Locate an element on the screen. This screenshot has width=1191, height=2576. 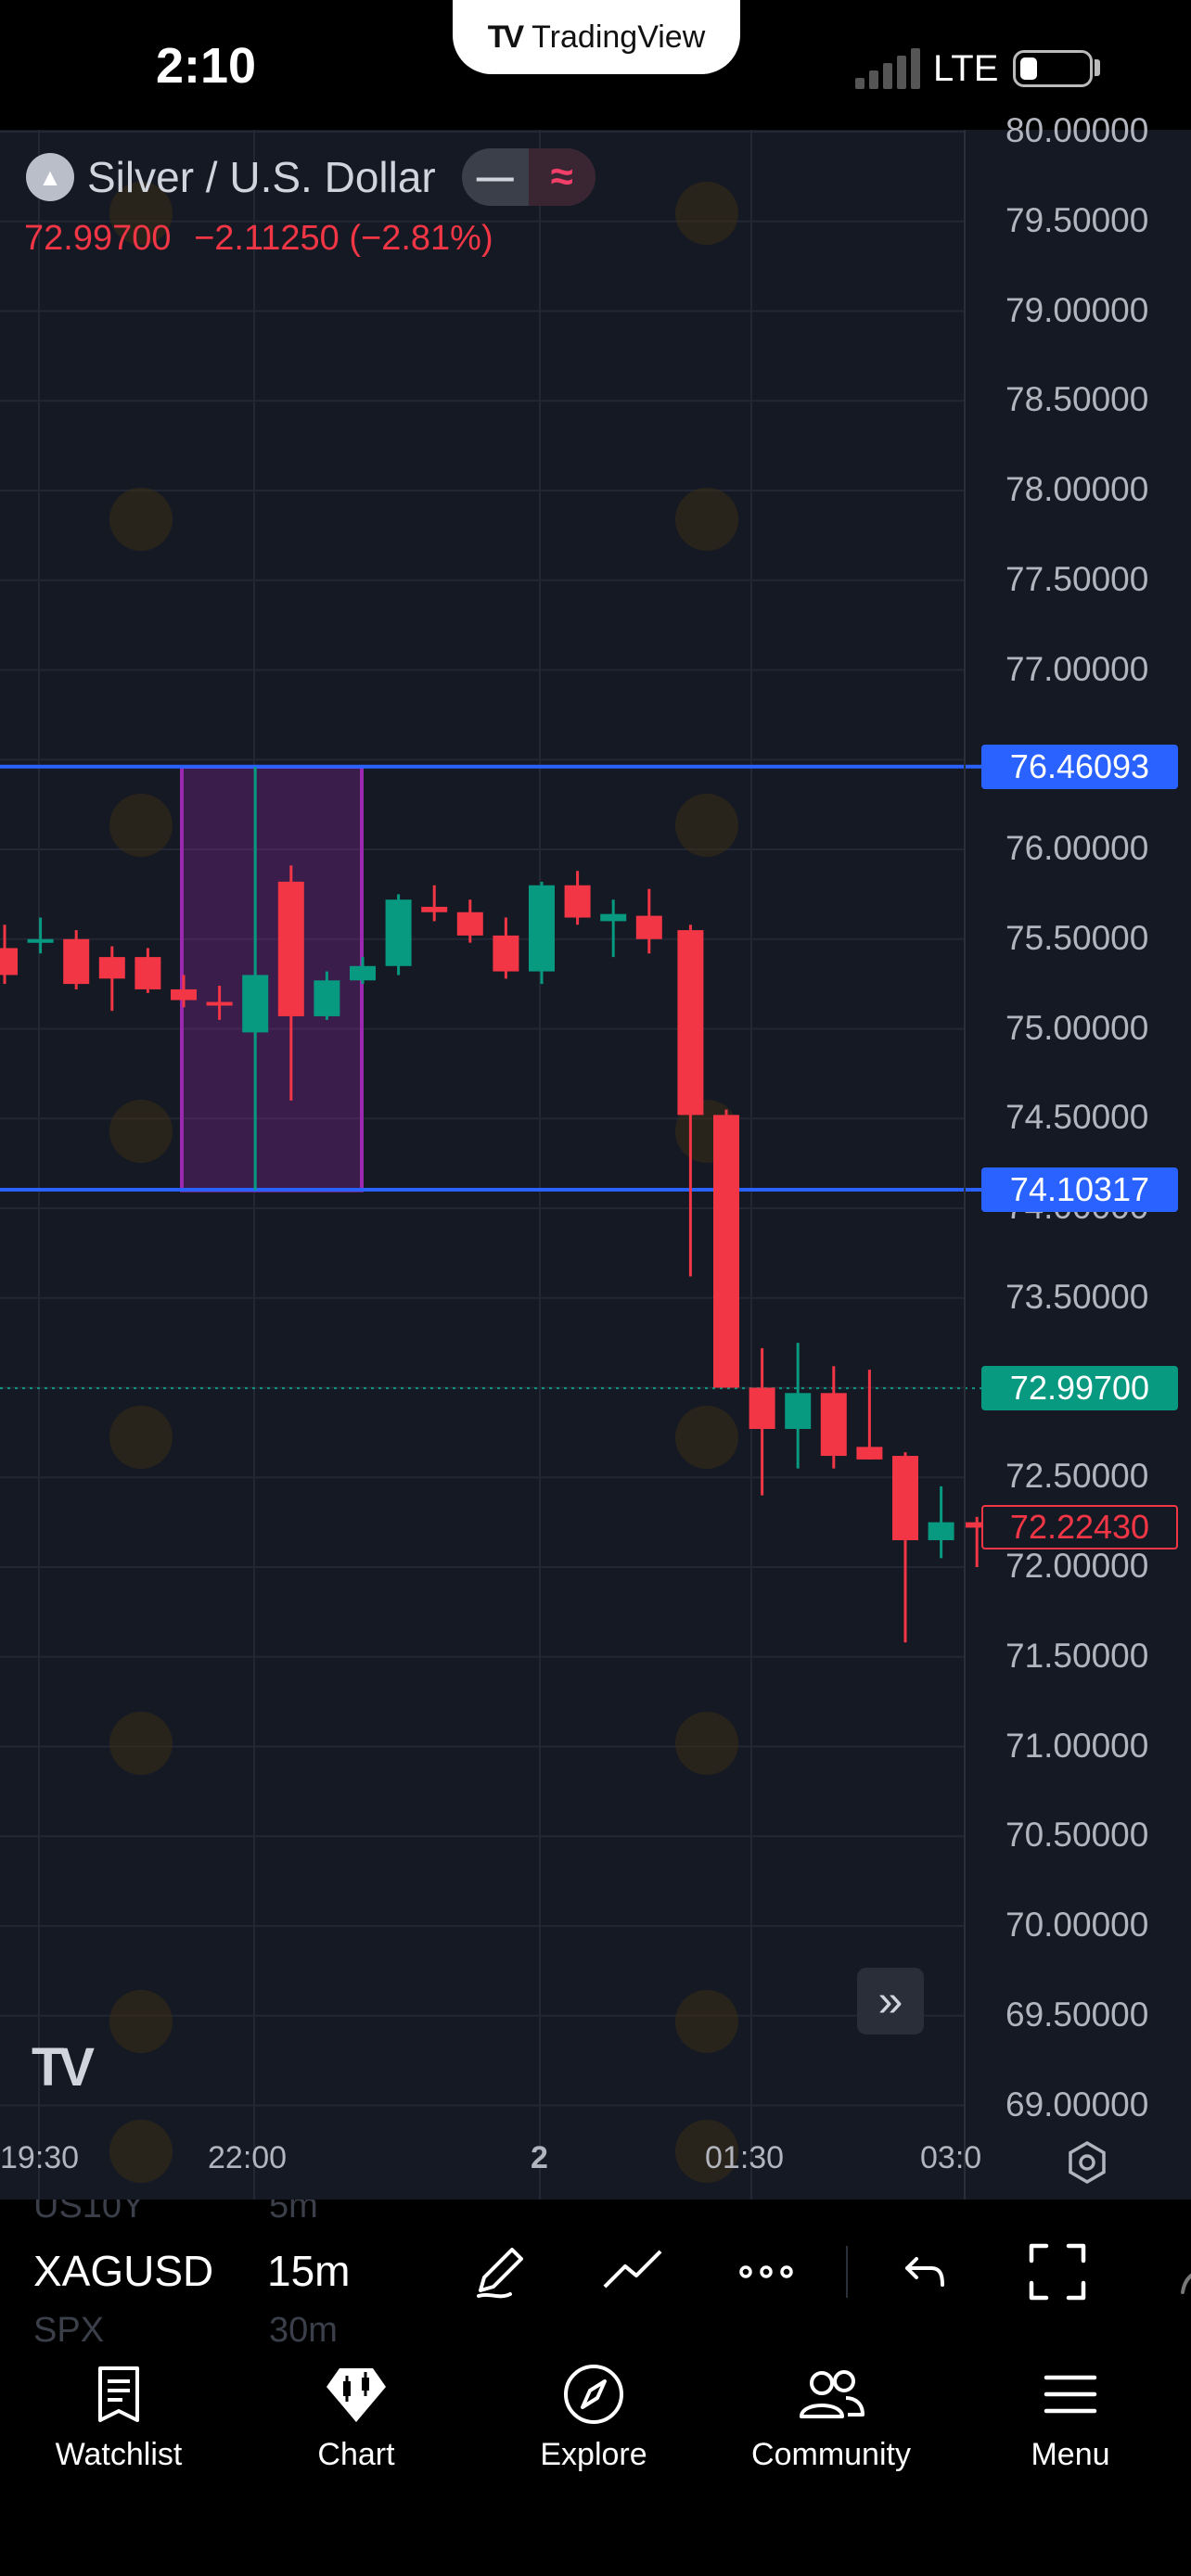
symbol-selector: XAGUSD is located at coordinates (123, 2271).